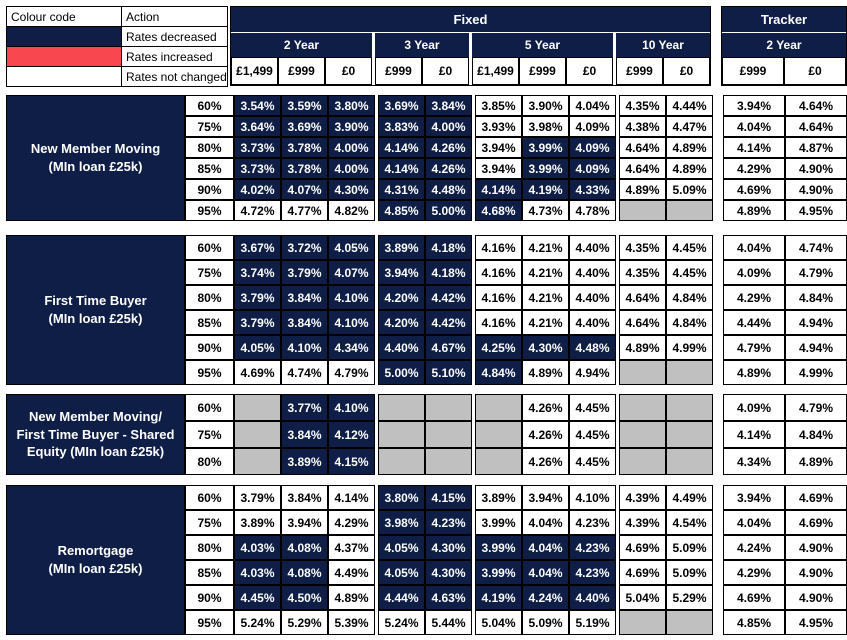  What do you see at coordinates (351, 547) in the screenshot?
I see `rate-cell: 4.37%` at bounding box center [351, 547].